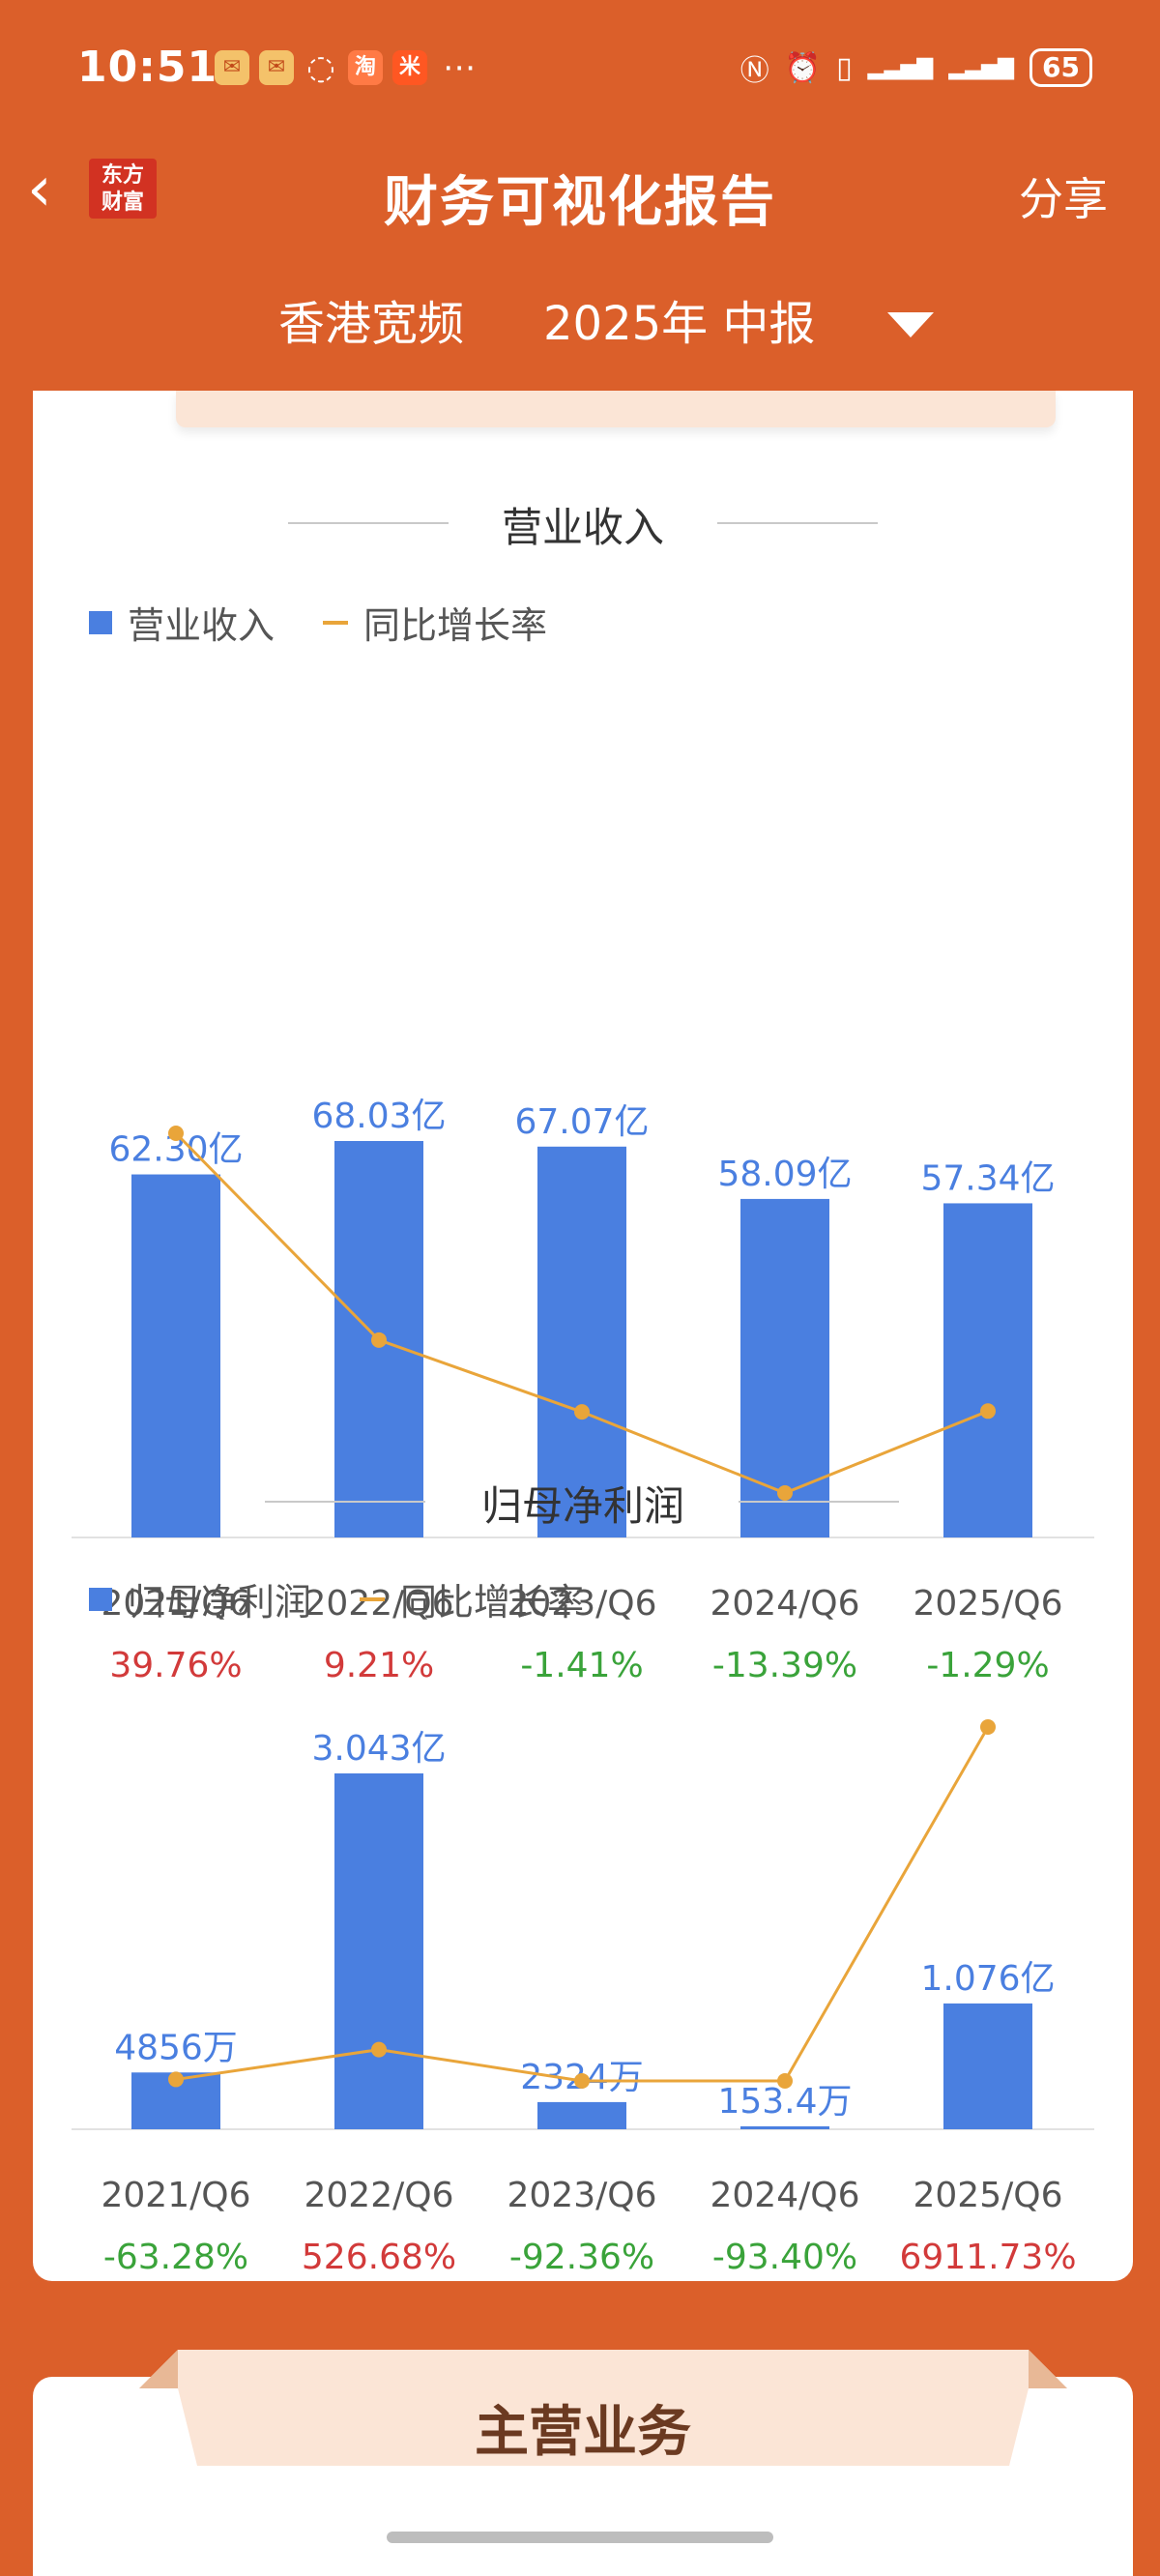 This screenshot has height=2576, width=1160. What do you see at coordinates (580, 2537) in the screenshot?
I see `home-indicator` at bounding box center [580, 2537].